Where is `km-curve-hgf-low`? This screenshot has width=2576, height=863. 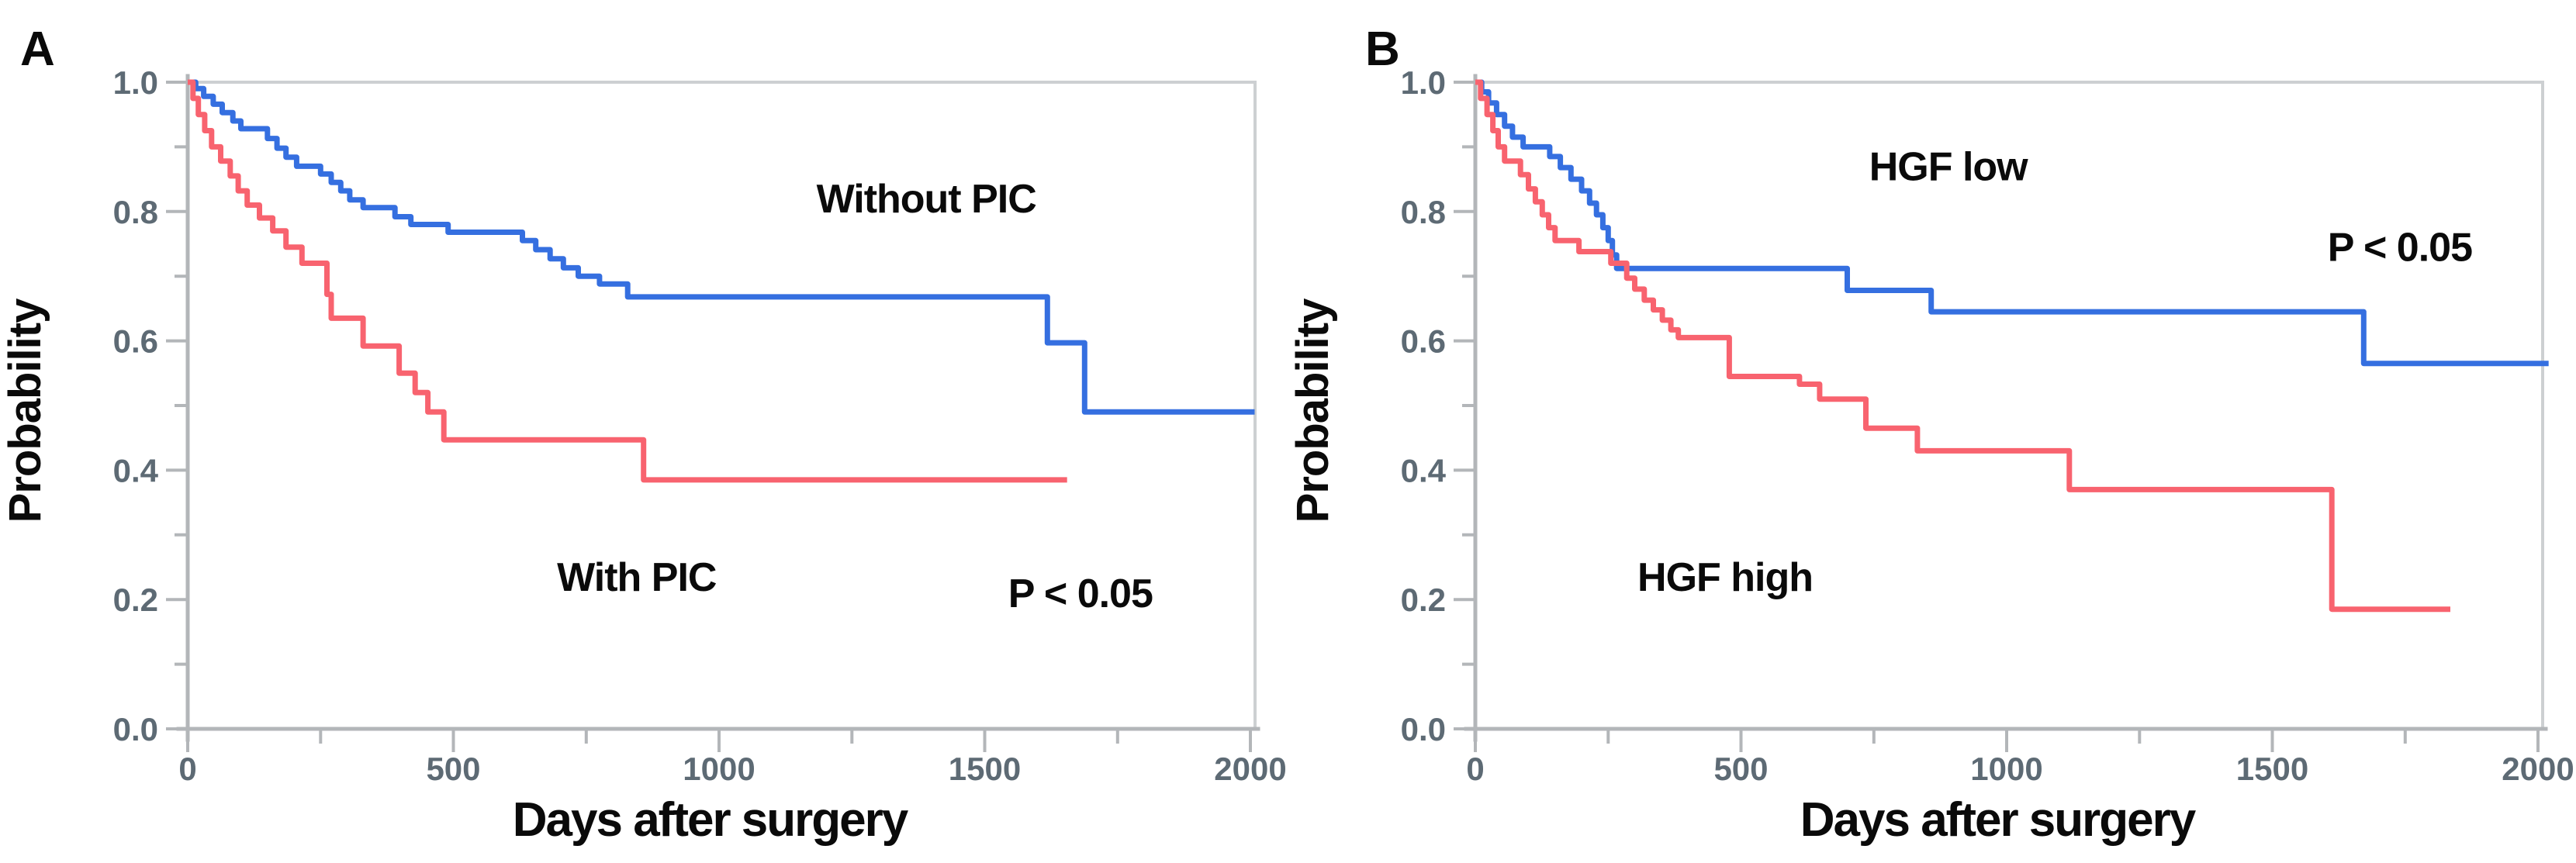
km-curve-hgf-low is located at coordinates (2012, 223).